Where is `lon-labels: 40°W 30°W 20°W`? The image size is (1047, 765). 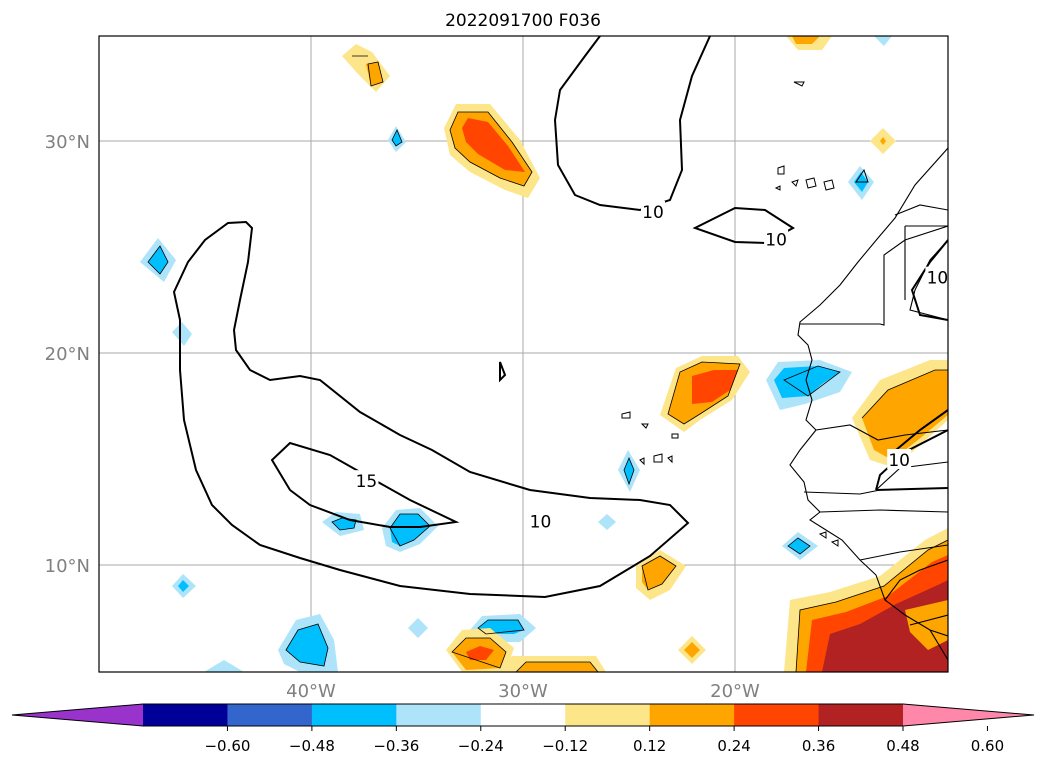
lon-labels: 40°W 30°W 20°W is located at coordinates (523, 691).